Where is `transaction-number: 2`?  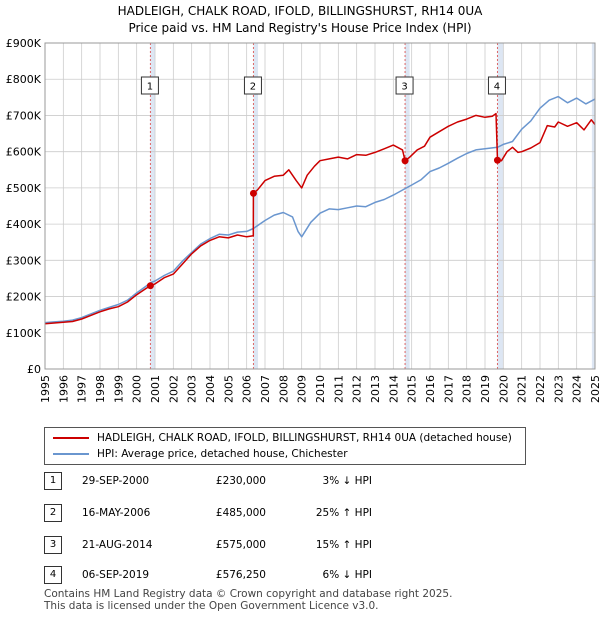 transaction-number: 2 is located at coordinates (53, 513).